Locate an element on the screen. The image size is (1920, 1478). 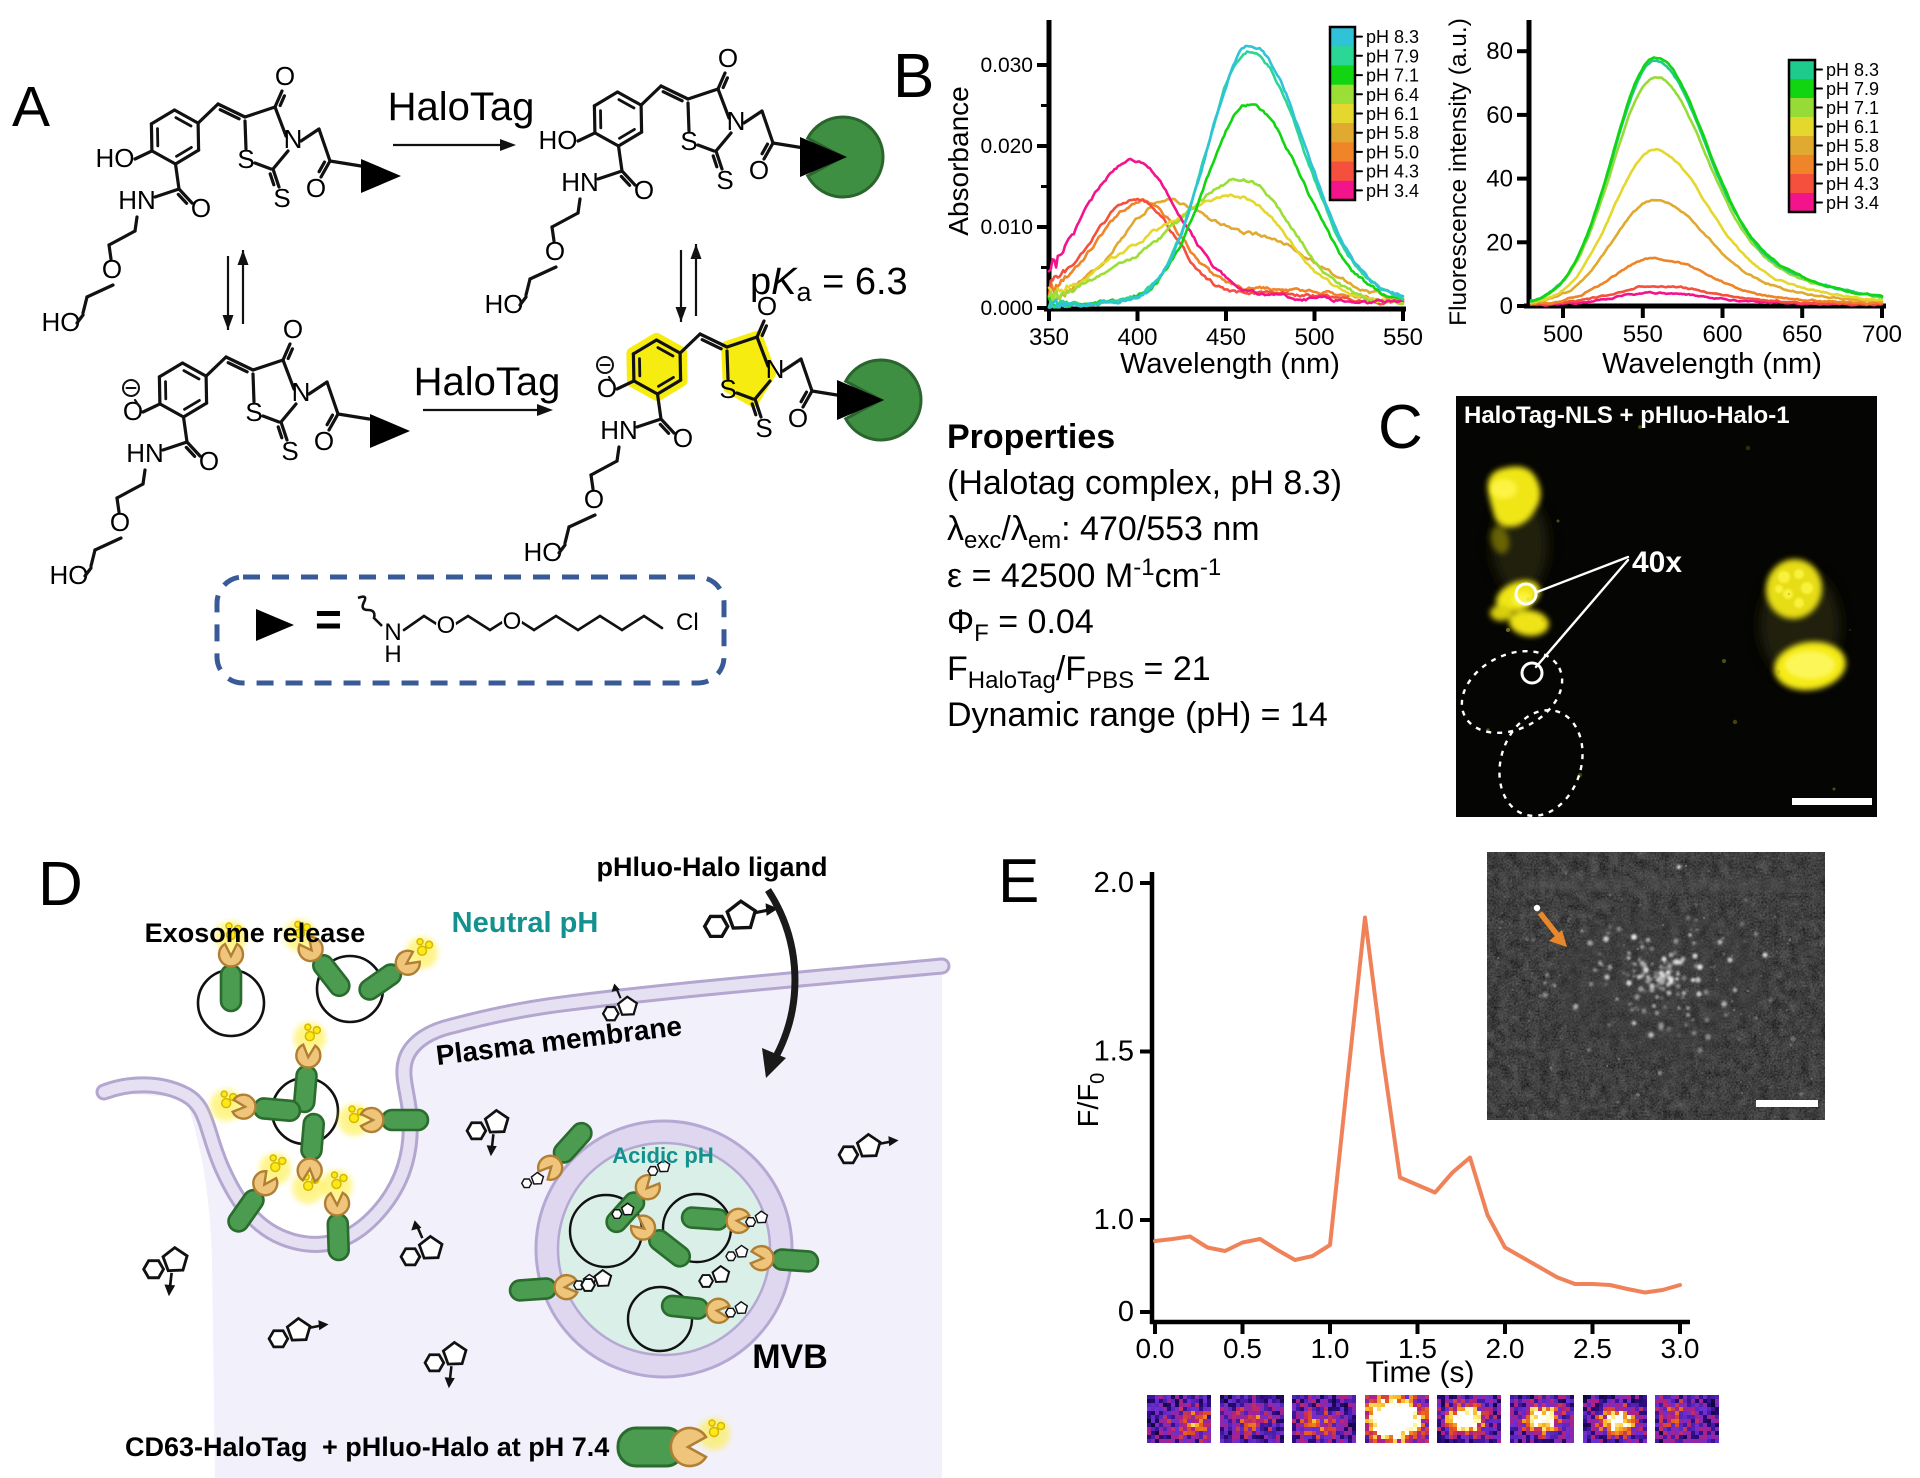
svg-text: 40x is located at coordinates (1657, 562).